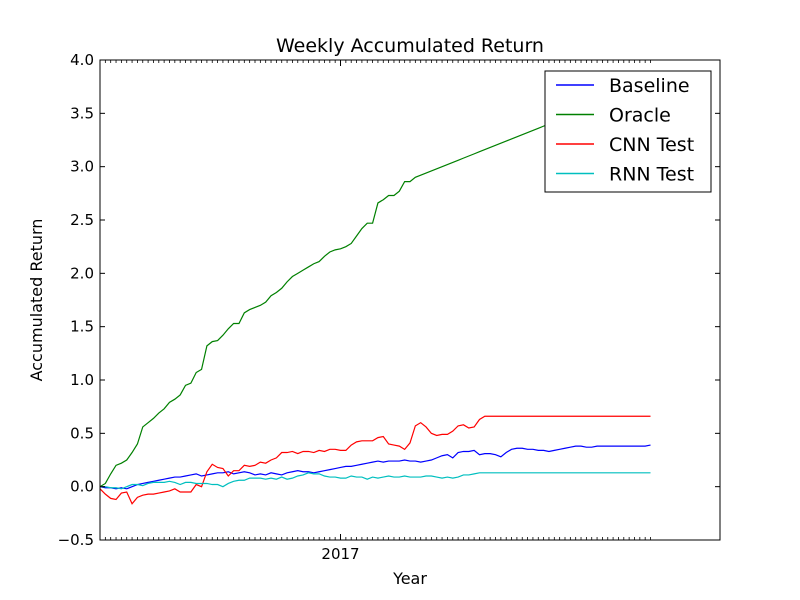  I want to click on y-tick-label: 0.0, so click(82, 487).